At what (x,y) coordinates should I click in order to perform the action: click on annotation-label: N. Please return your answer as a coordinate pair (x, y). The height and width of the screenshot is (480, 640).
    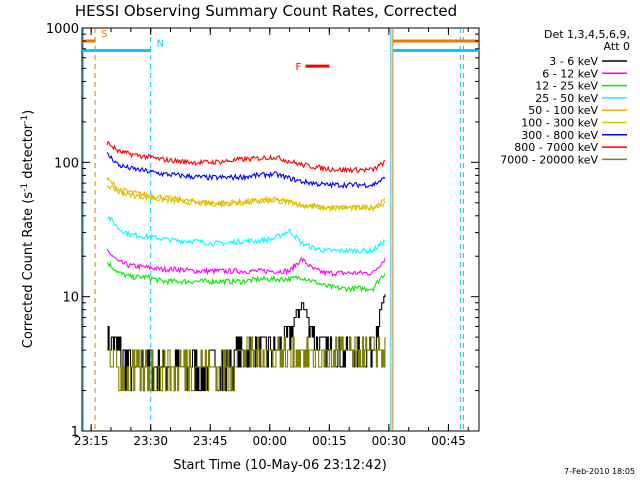
    Looking at the image, I should click on (160, 43).